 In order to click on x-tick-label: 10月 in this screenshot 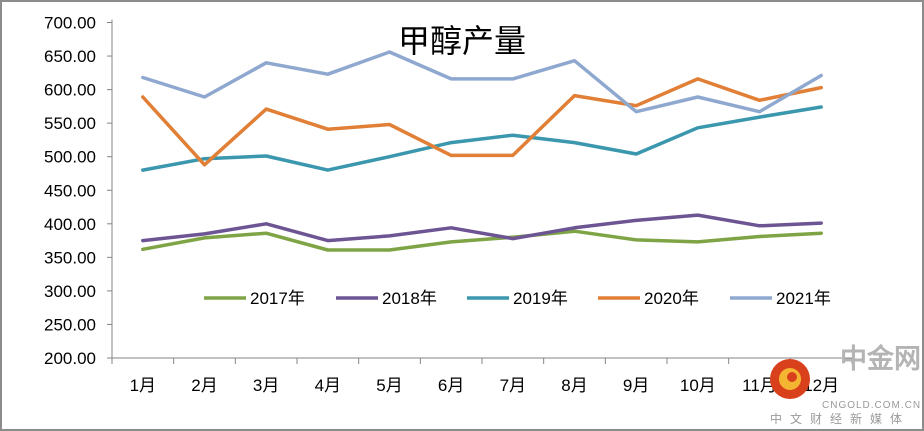, I will do `click(698, 385)`.